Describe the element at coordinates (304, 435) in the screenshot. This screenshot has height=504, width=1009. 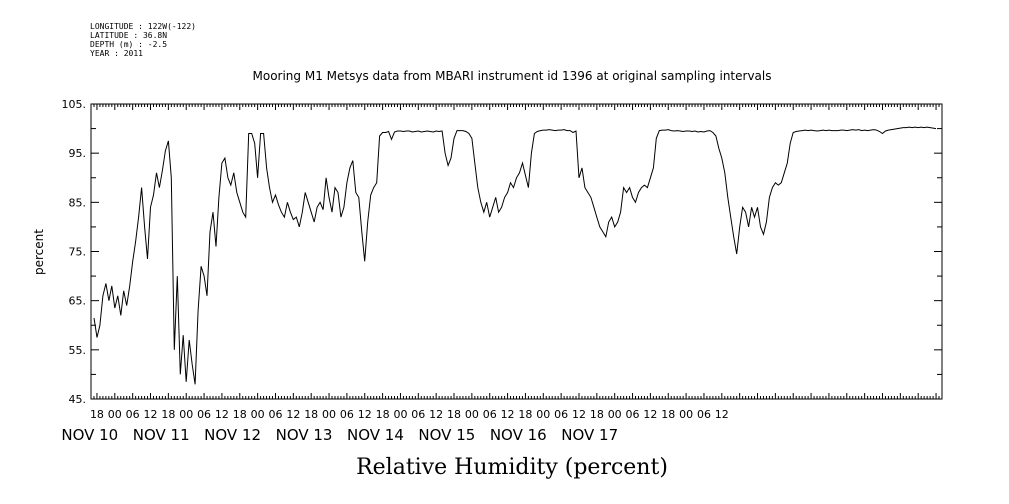
I see `day-label: NOV 13` at that location.